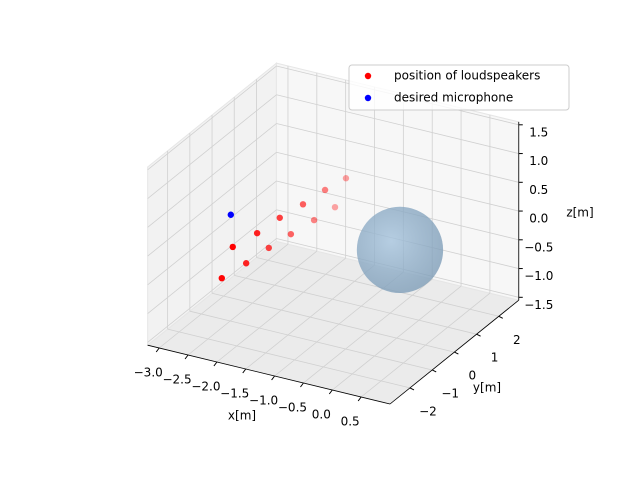  I want to click on y-tick-label: −1, so click(450, 393).